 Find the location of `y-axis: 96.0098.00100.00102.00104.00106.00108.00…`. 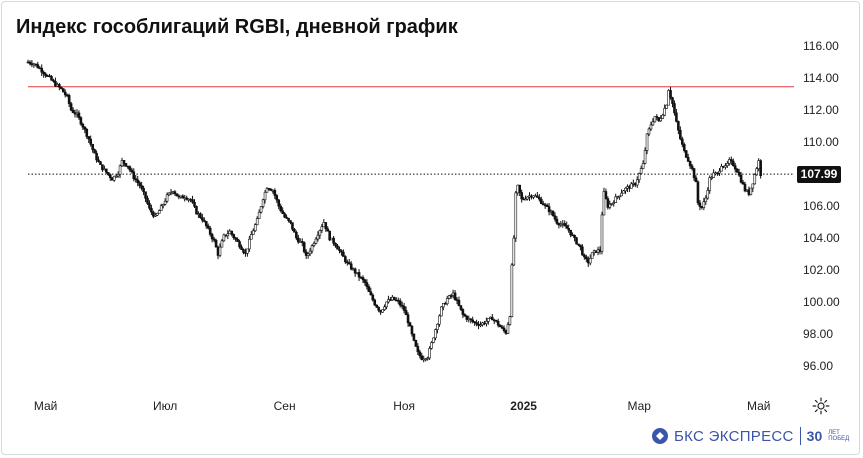

y-axis: 96.0098.00100.00102.00104.00106.00108.00… is located at coordinates (821, 206).